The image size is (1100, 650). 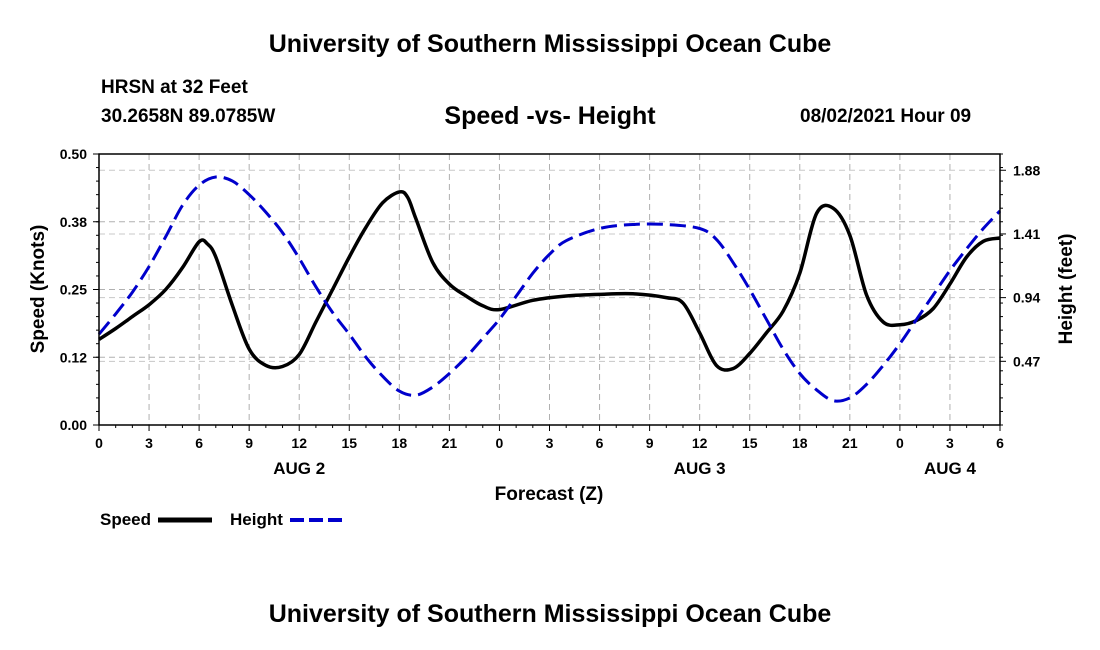 I want to click on legend: Speed Height, so click(x=221, y=519).